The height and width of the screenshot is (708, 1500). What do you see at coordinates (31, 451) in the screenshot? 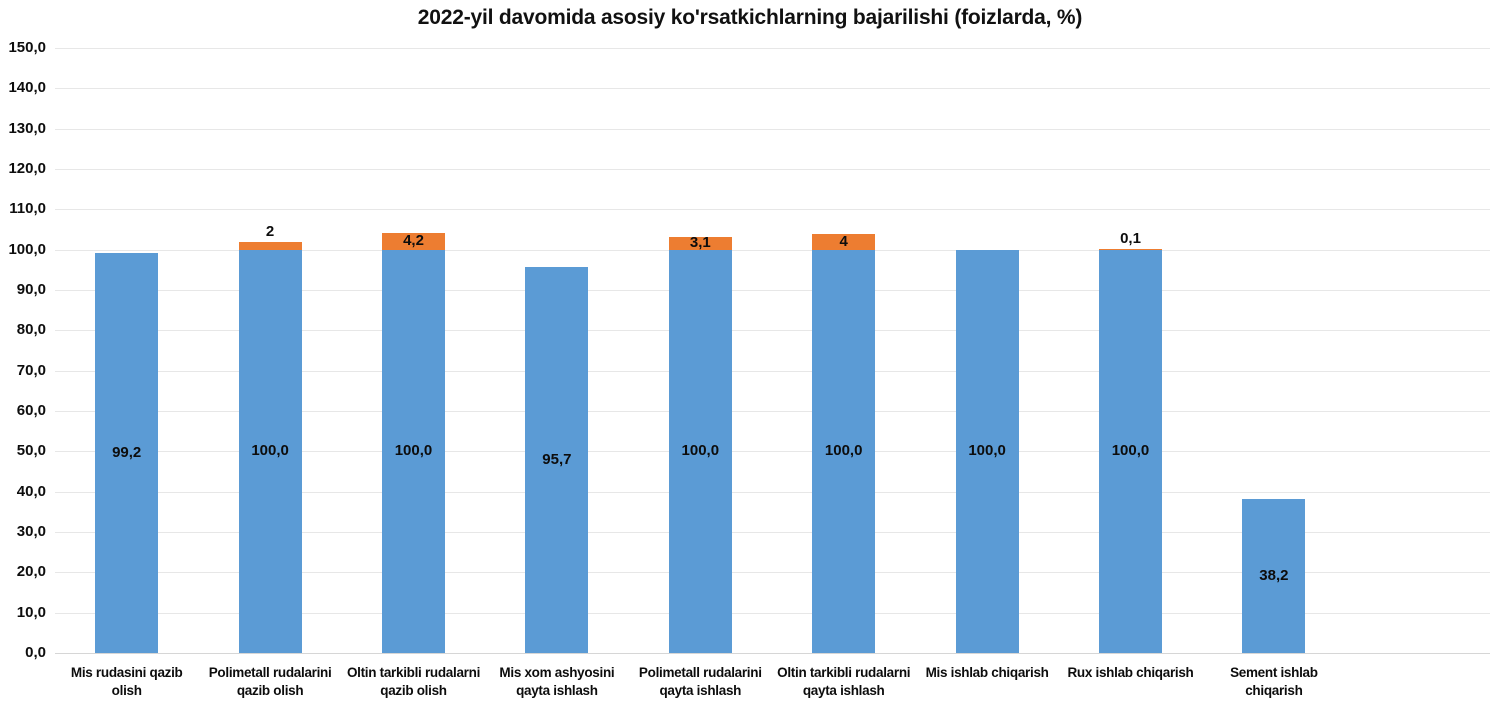
I see `y-axis-tick-label: 50,0` at bounding box center [31, 451].